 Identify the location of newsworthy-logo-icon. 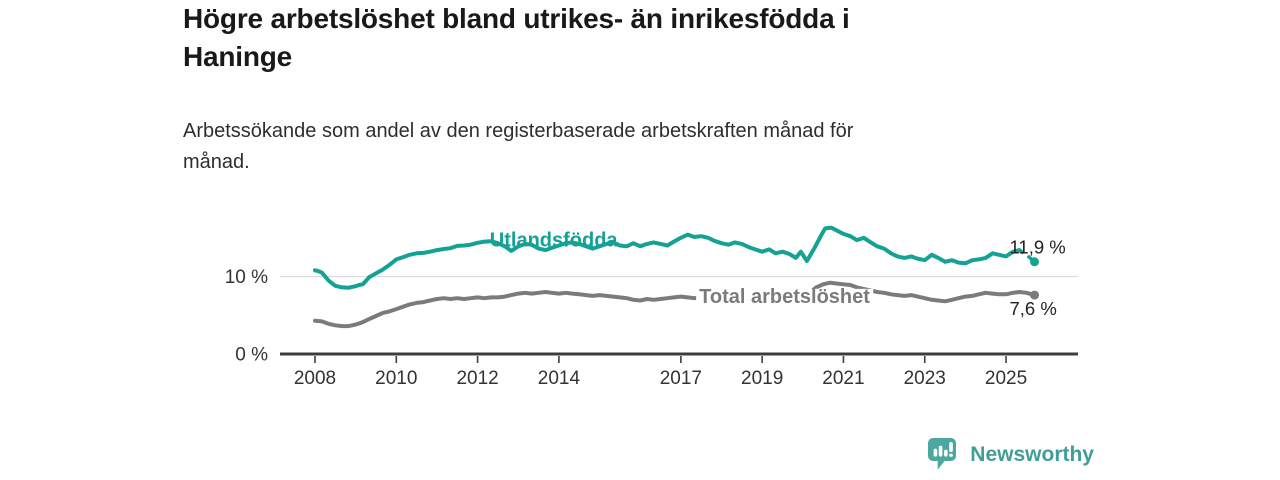
(942, 454).